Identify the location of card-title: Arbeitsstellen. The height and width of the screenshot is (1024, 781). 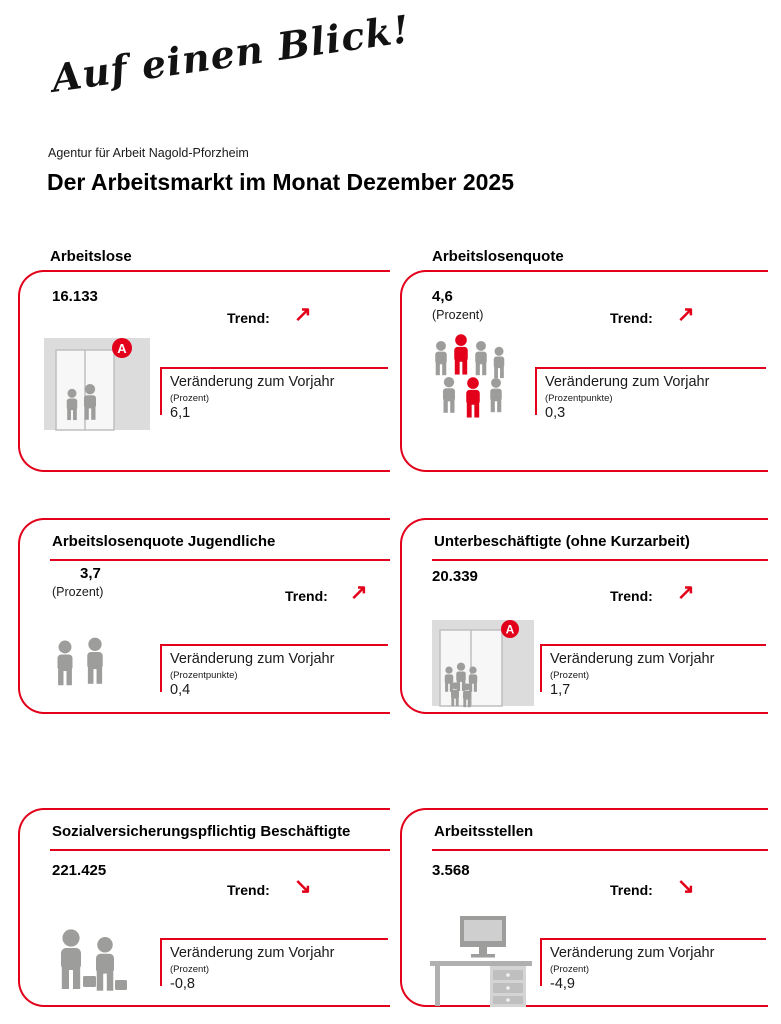
(484, 831).